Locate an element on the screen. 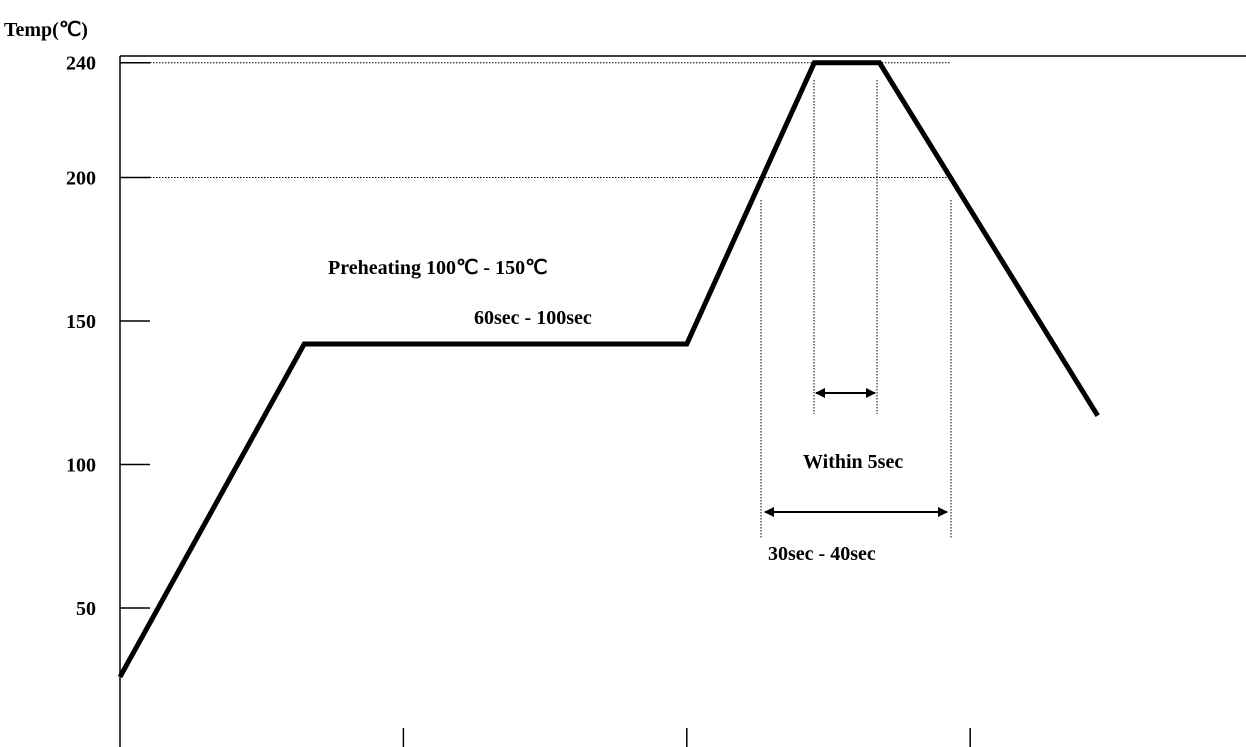 The height and width of the screenshot is (747, 1246). dimension-markers is located at coordinates (856, 309).